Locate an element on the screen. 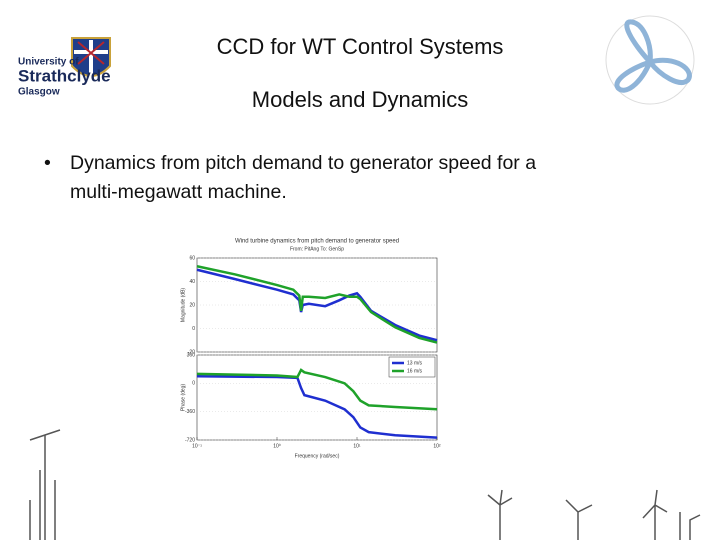  x-tick-label: 10⁻¹ is located at coordinates (197, 446).